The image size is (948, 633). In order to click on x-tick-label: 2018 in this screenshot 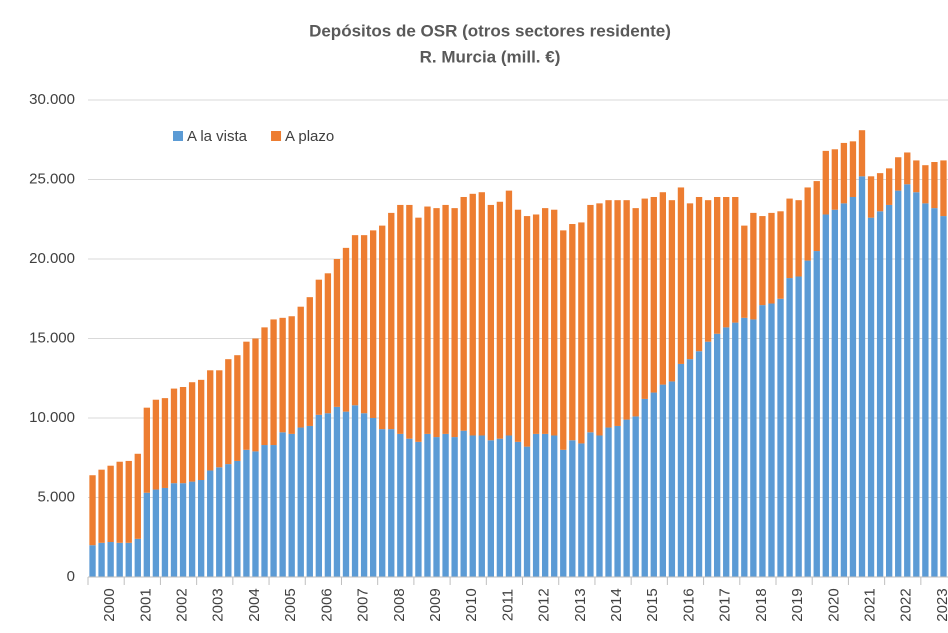, I will do `click(761, 604)`.